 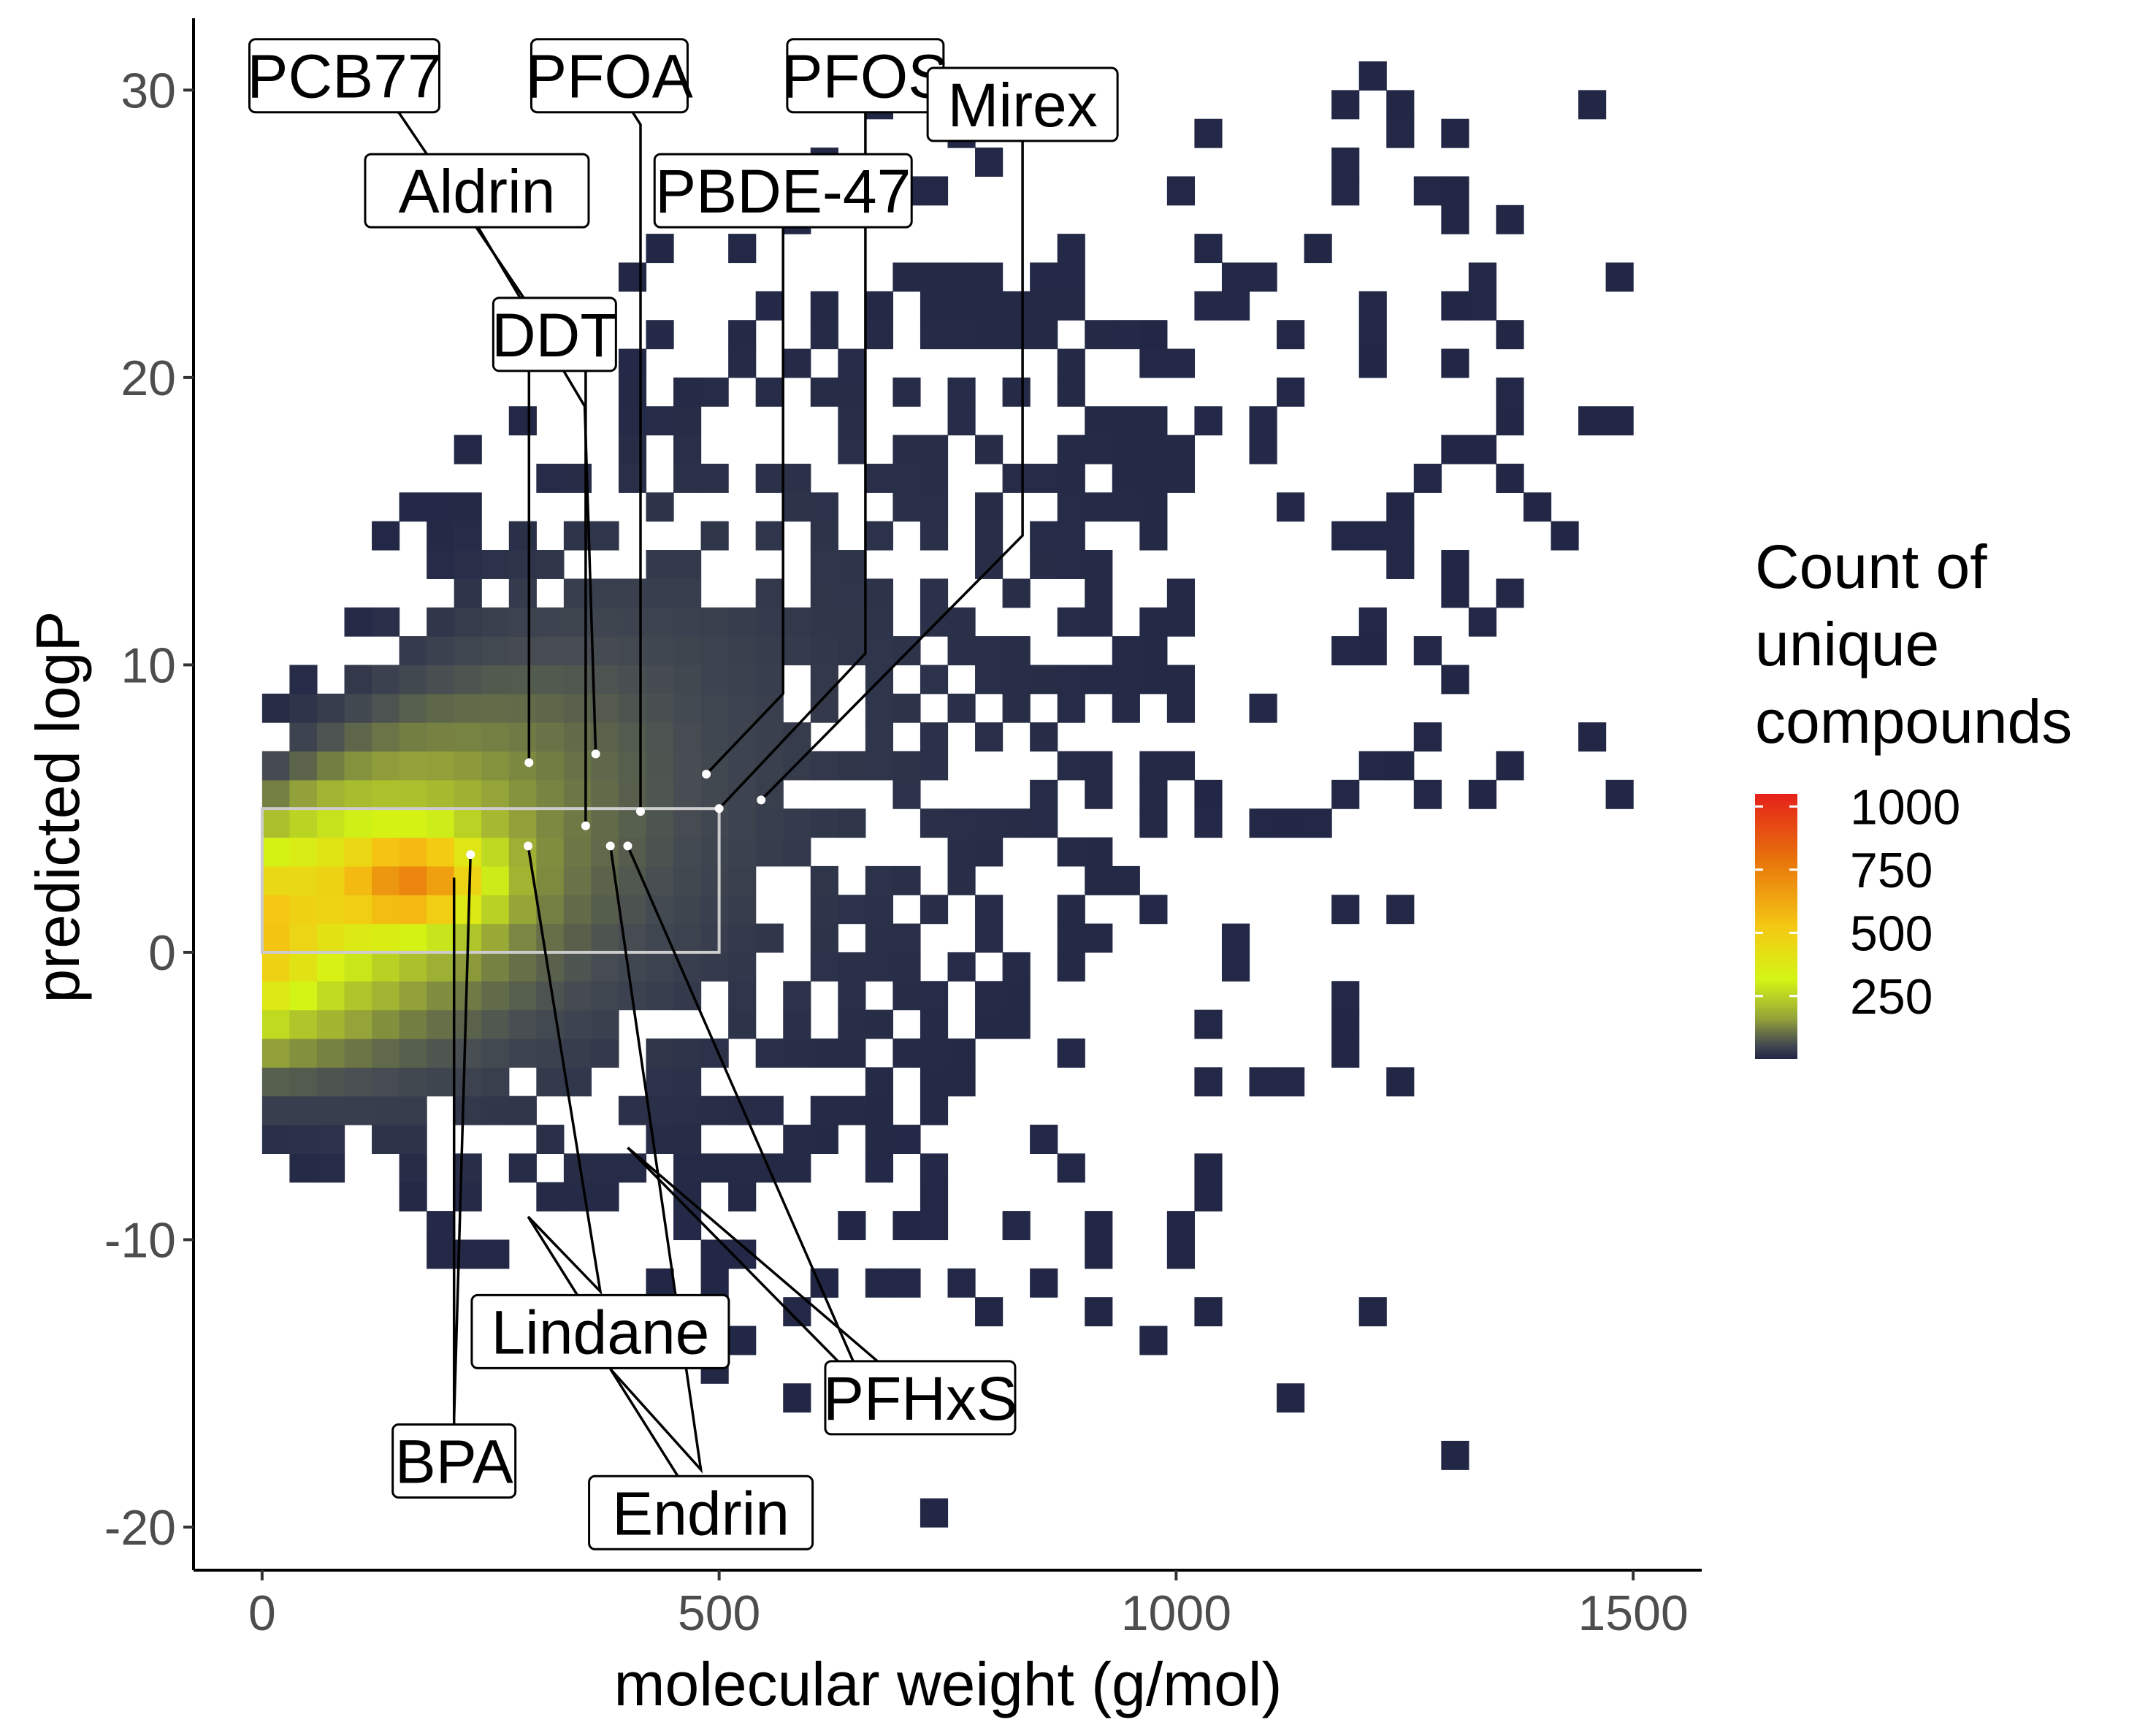 I want to click on compound-label: DDT, so click(x=555, y=334).